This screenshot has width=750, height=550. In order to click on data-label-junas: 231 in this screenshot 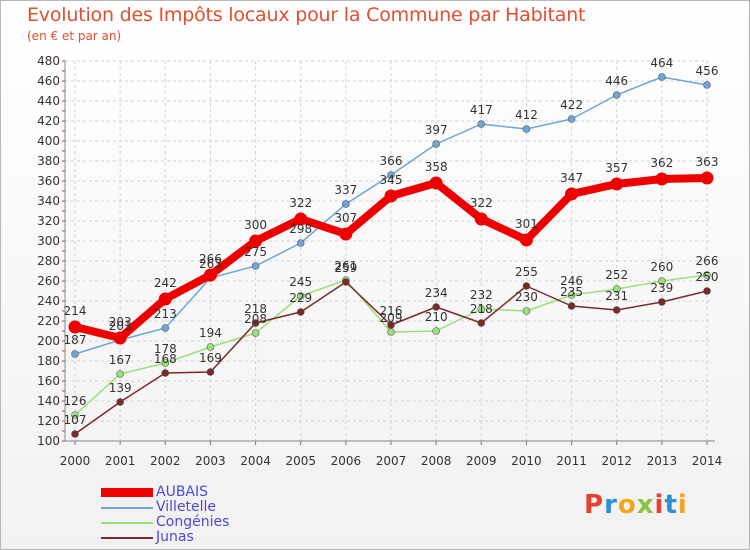, I will do `click(616, 296)`.